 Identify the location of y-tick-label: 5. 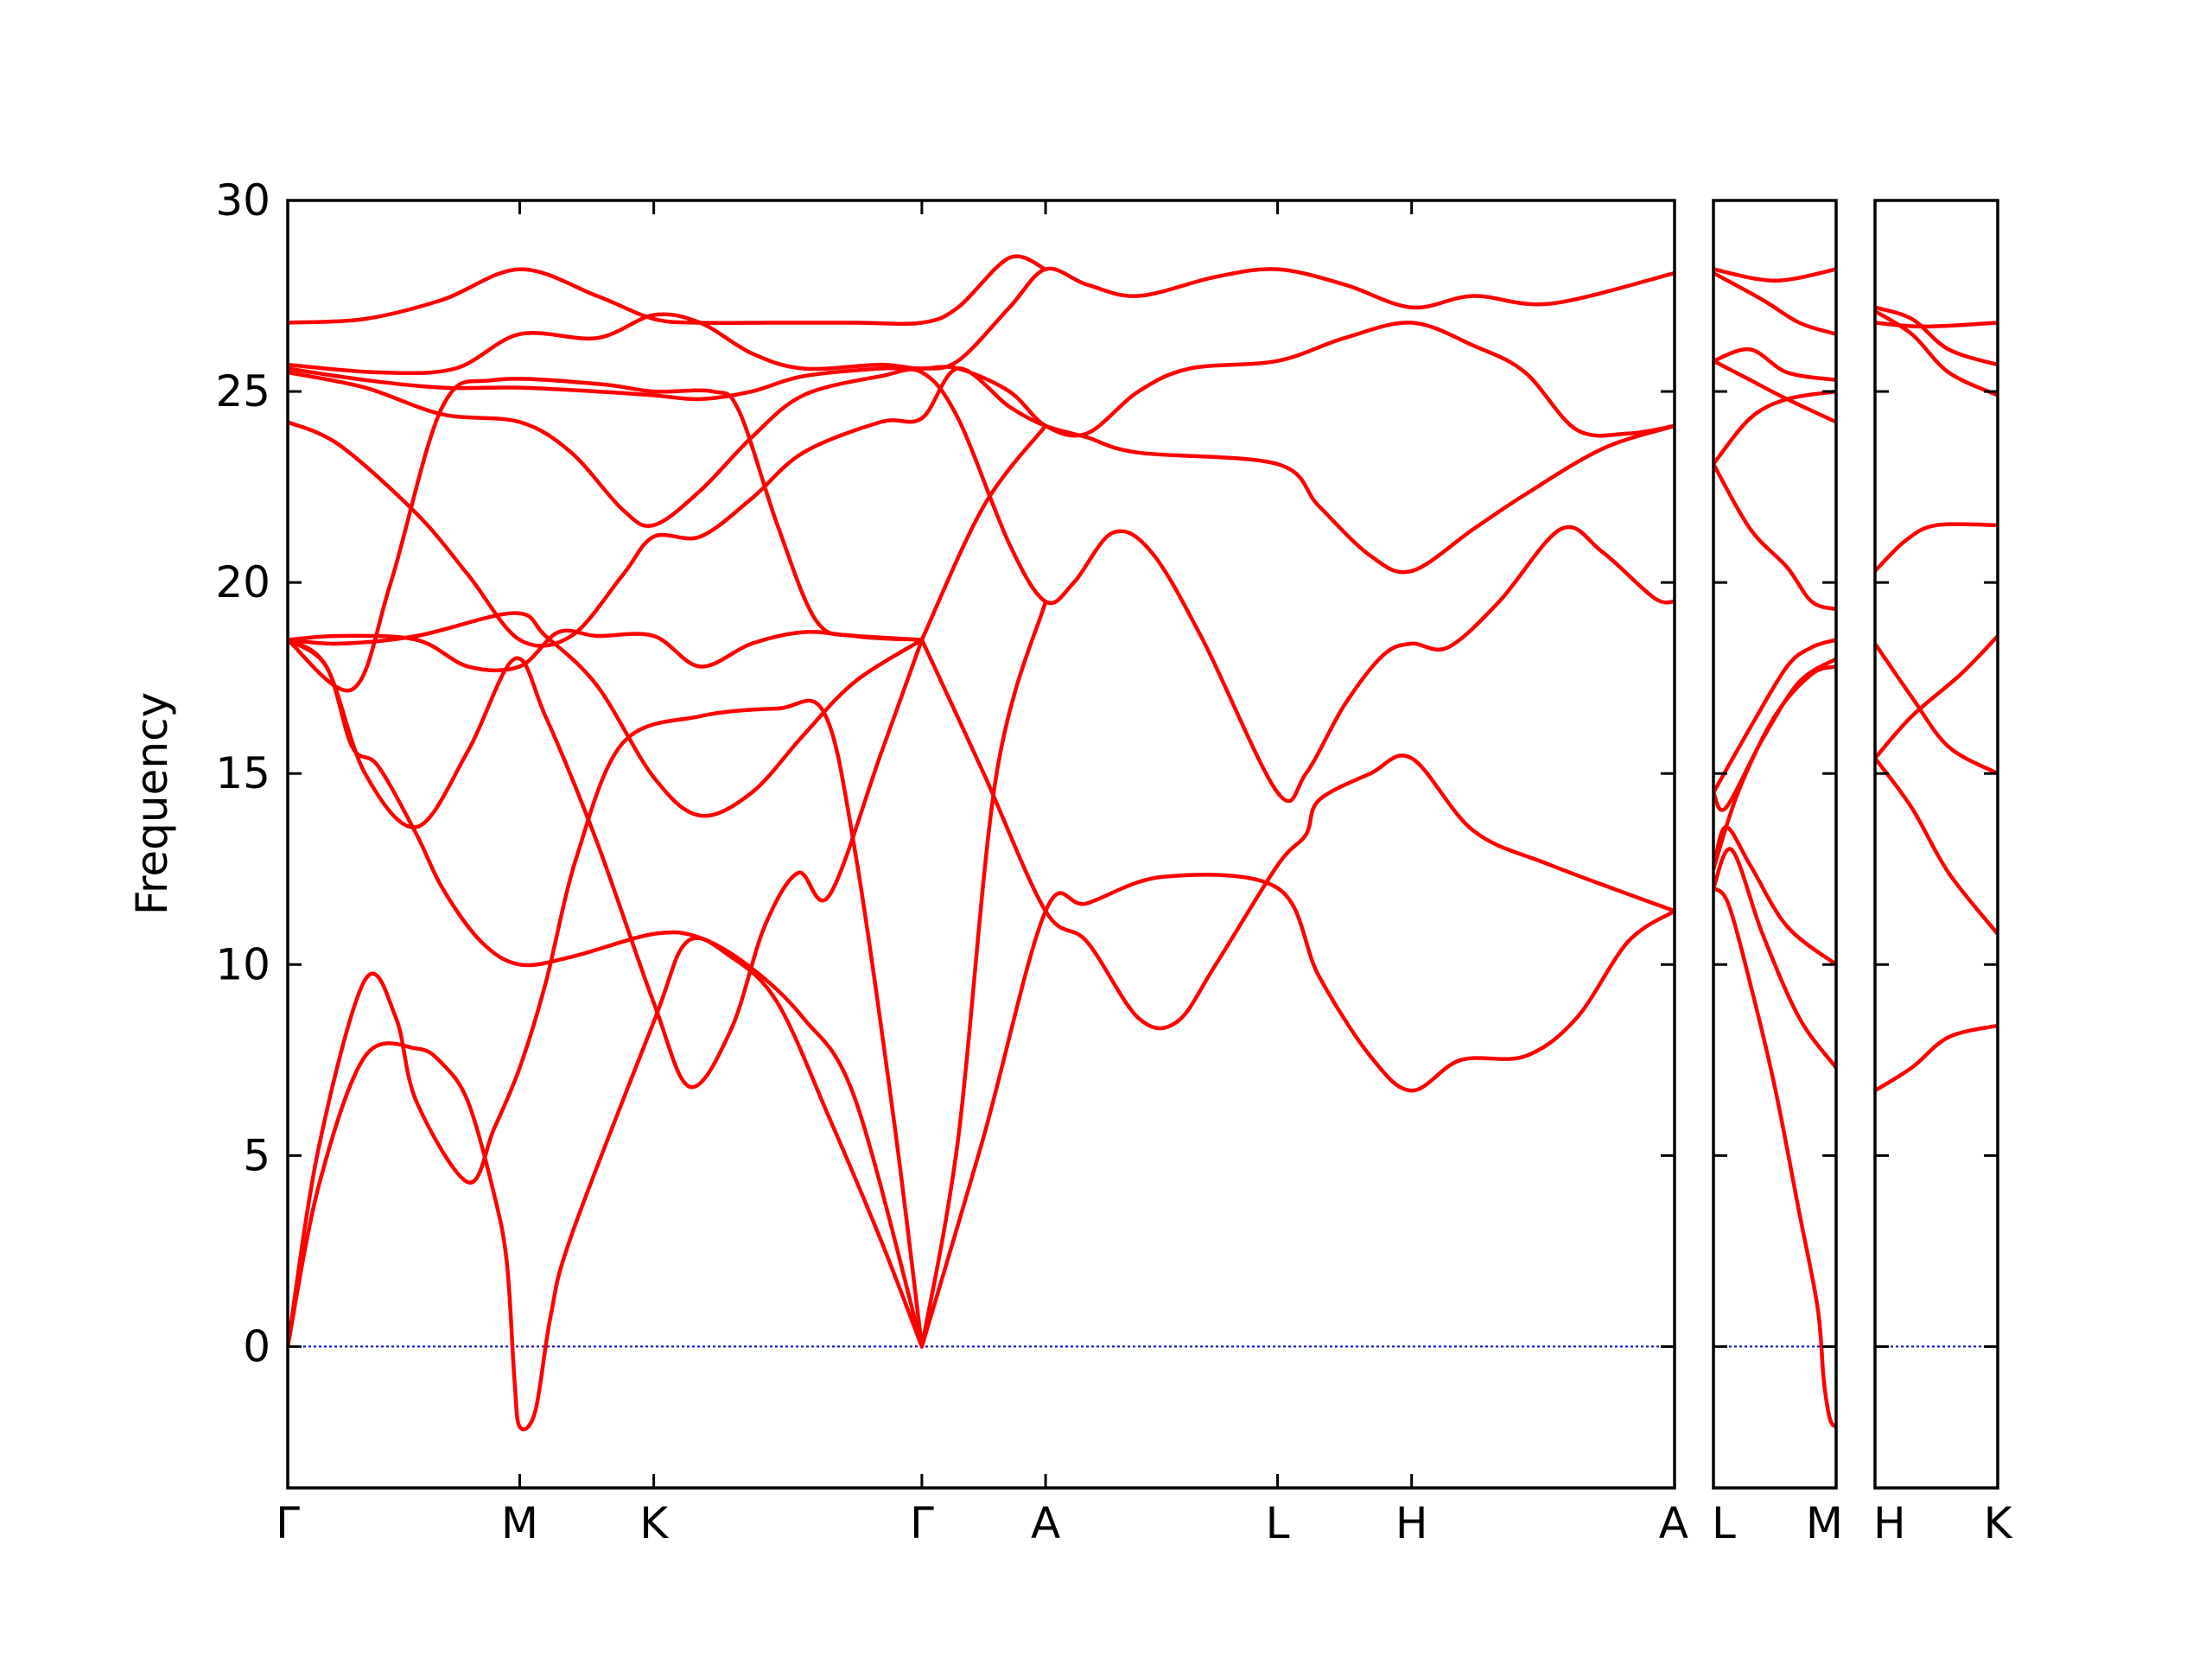
(256, 1155).